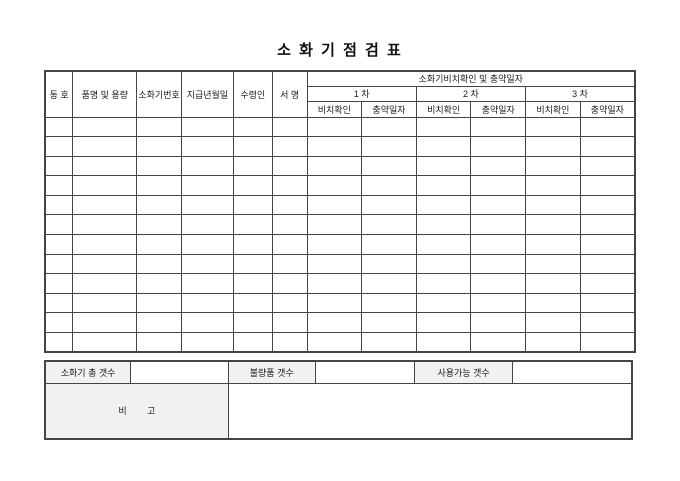 The image size is (680, 481). What do you see at coordinates (430, 411) in the screenshot?
I see `remarks-field` at bounding box center [430, 411].